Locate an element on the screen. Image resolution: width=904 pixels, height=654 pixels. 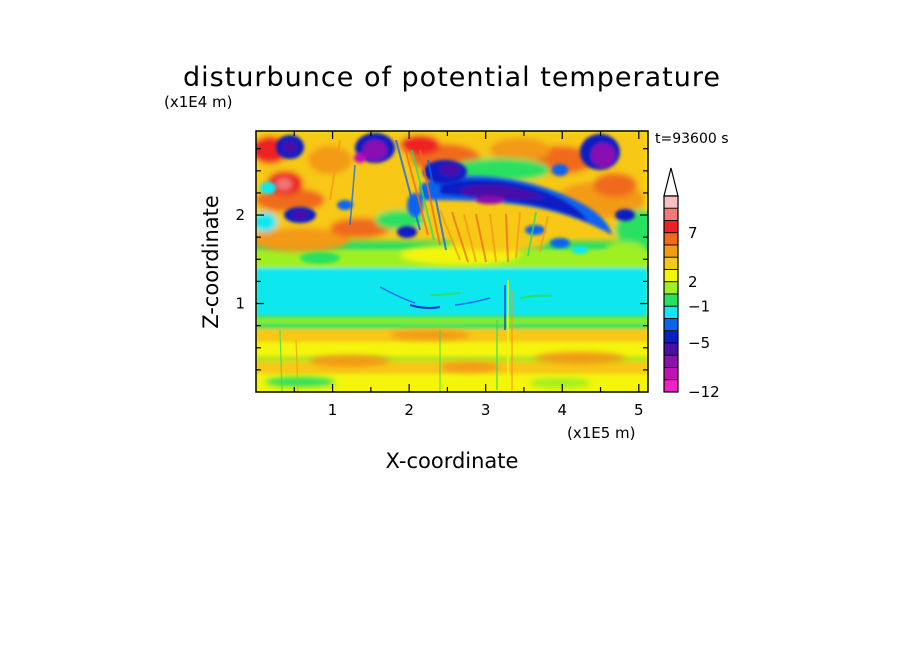
colorbar-label: 2 is located at coordinates (693, 282).